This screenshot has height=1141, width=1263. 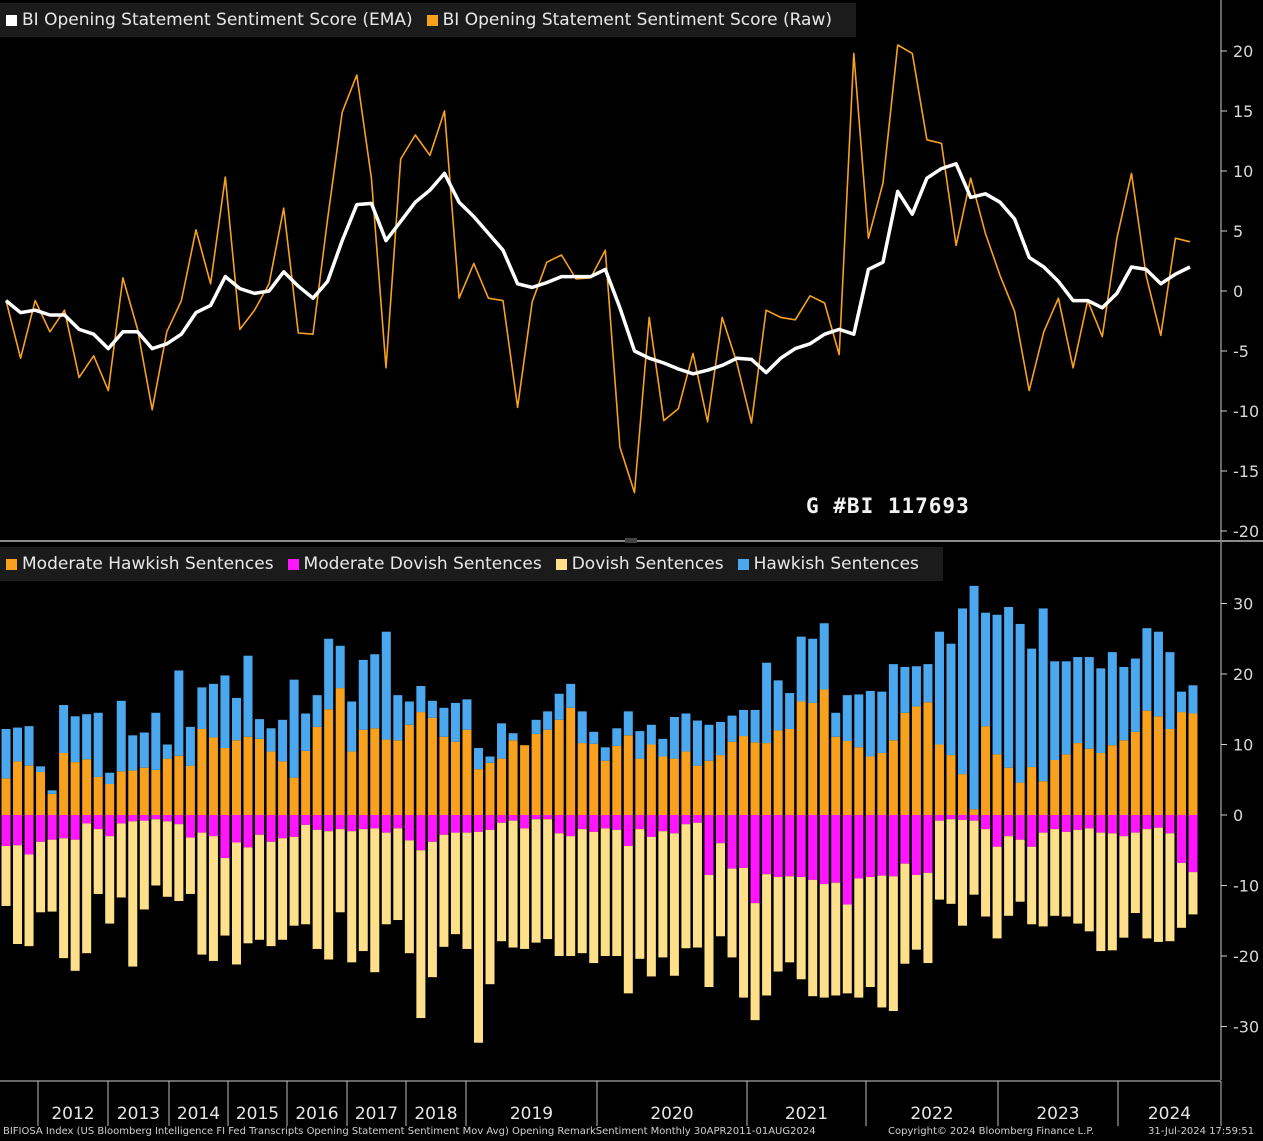 What do you see at coordinates (435, 1114) in the screenshot?
I see `x-year-label: 2018` at bounding box center [435, 1114].